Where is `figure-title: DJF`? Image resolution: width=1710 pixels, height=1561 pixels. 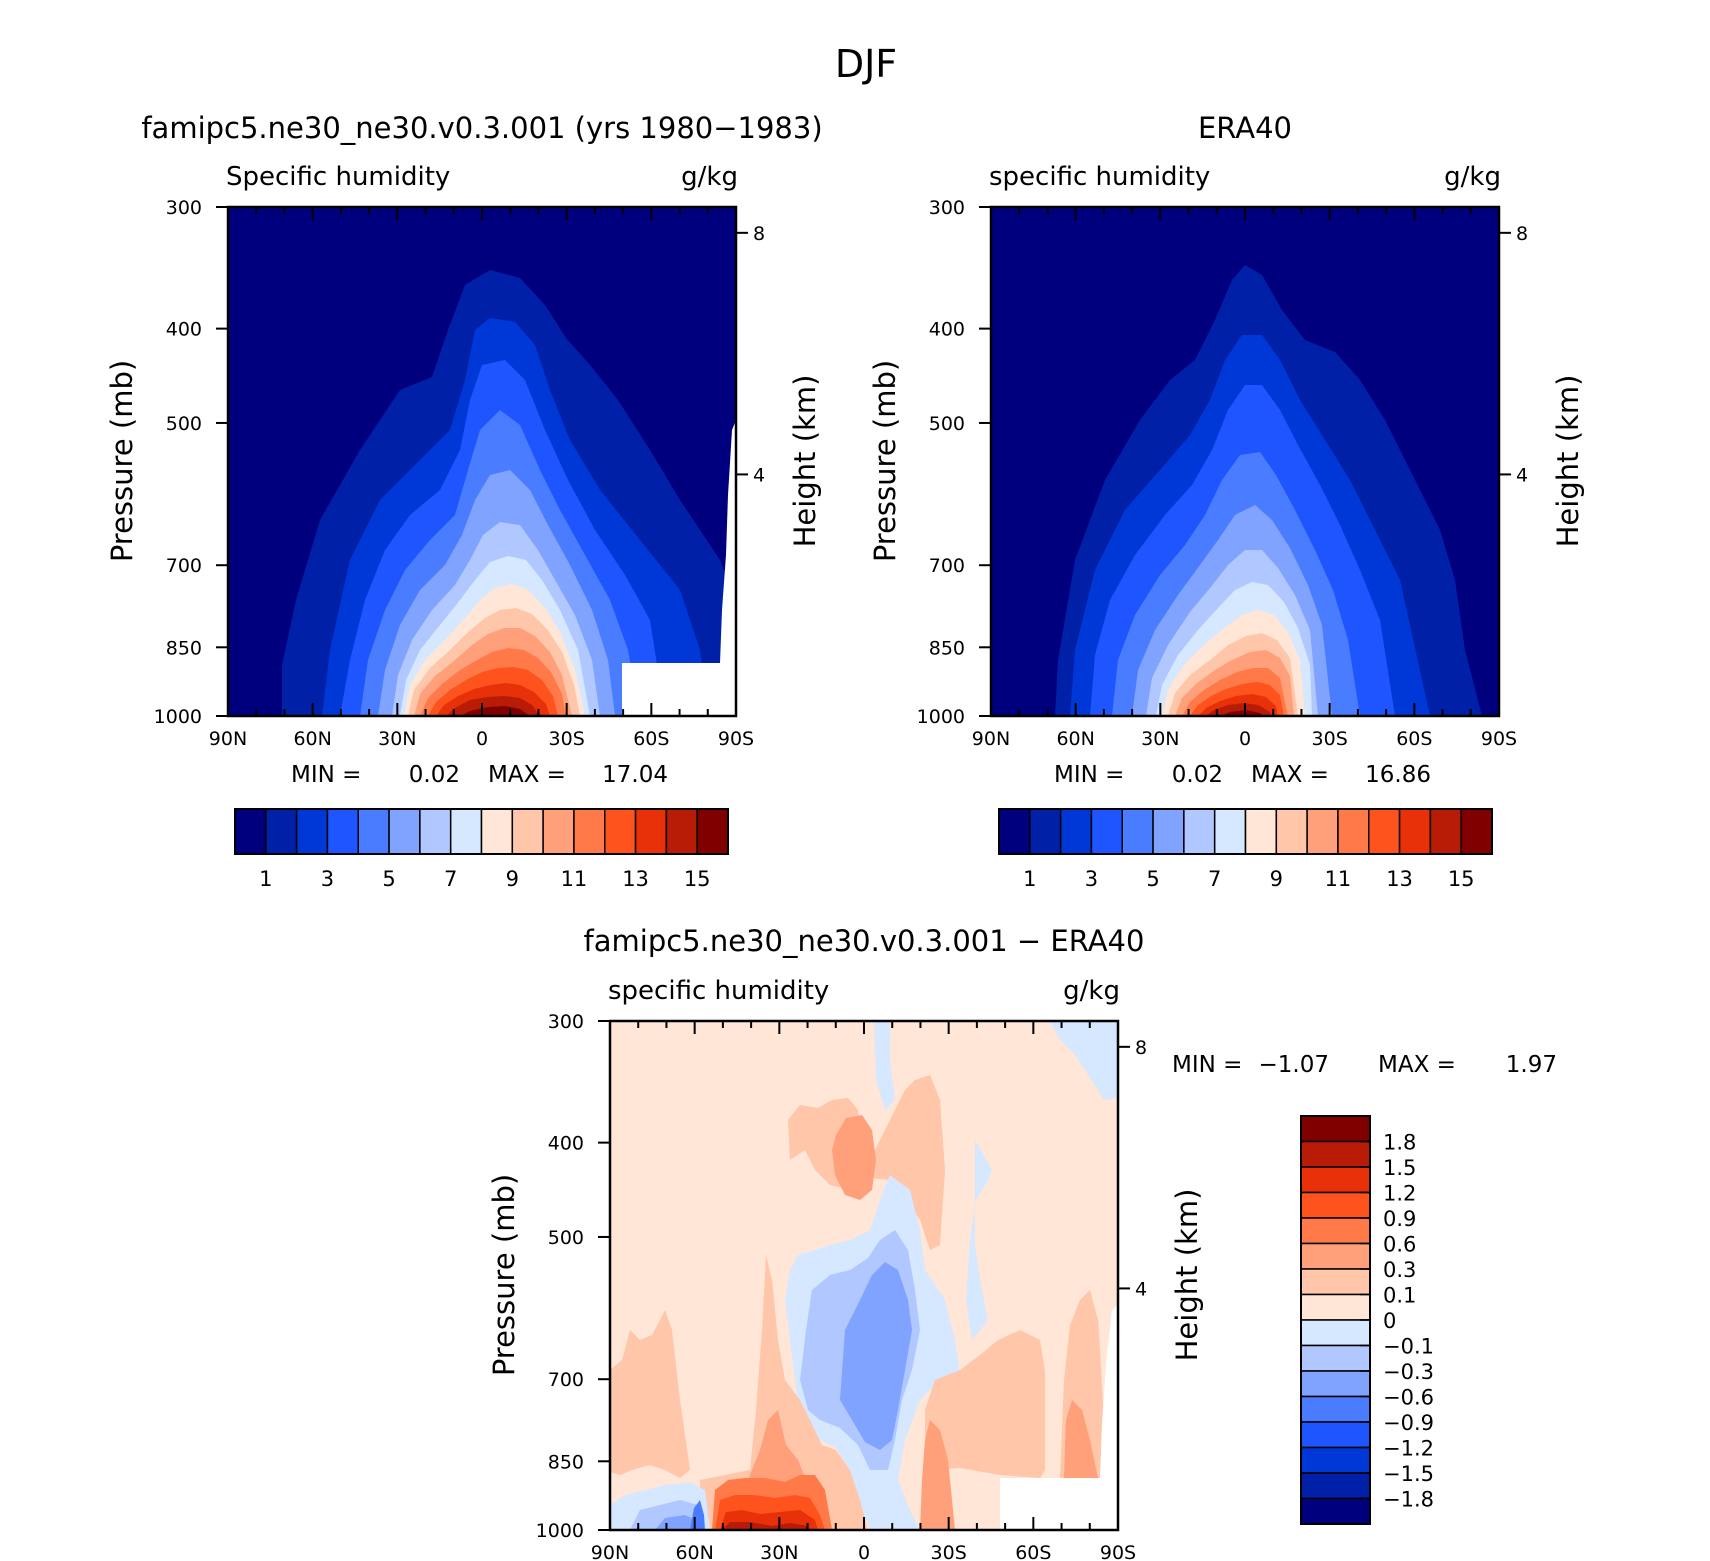 figure-title: DJF is located at coordinates (866, 64).